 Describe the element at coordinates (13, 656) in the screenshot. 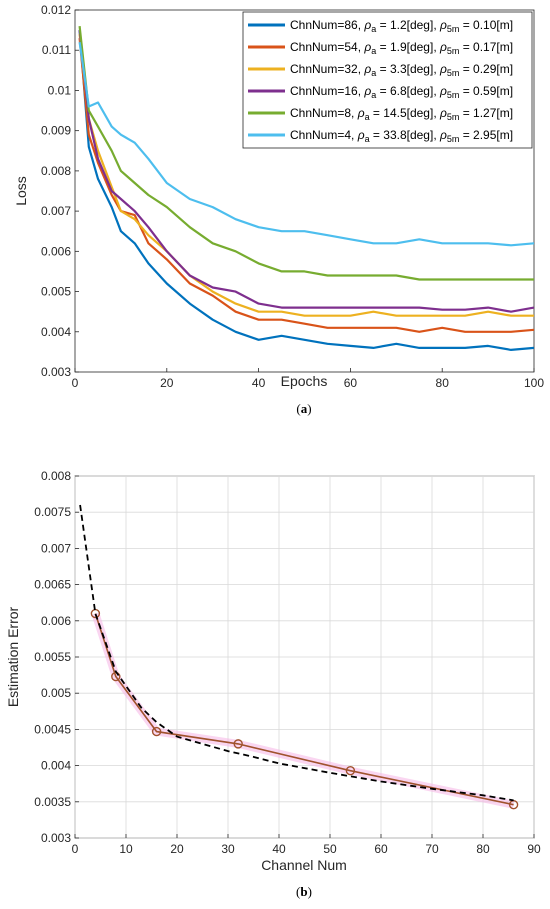

I see `panel-b-y-axis-label: Estimation Error` at that location.